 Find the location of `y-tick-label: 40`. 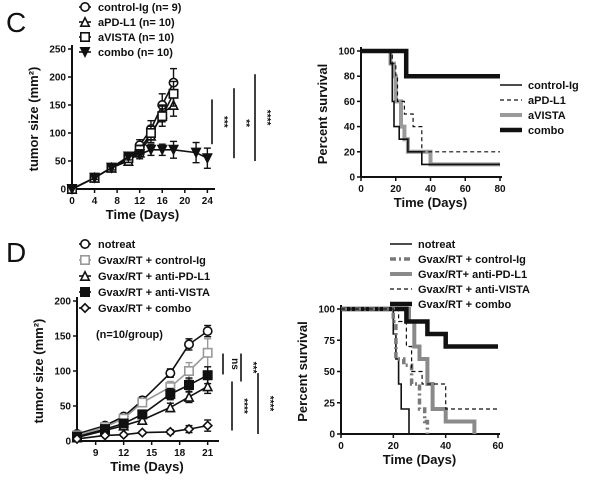

y-tick-label: 40 is located at coordinates (350, 127).